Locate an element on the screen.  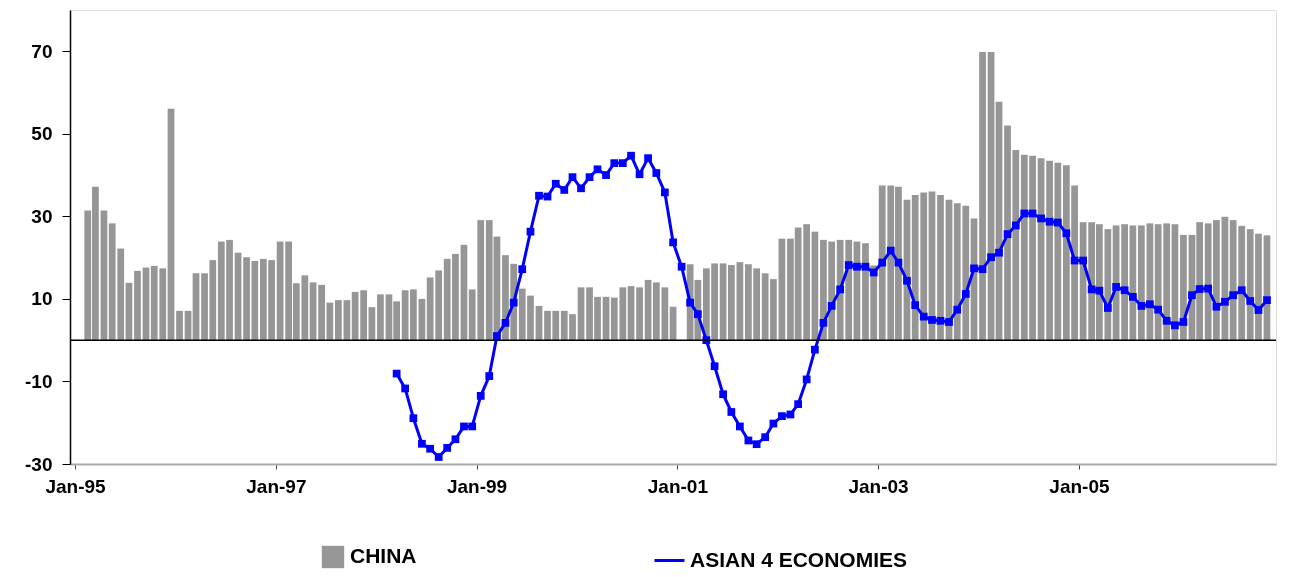
y-tick-label: 50 is located at coordinates (42, 134).